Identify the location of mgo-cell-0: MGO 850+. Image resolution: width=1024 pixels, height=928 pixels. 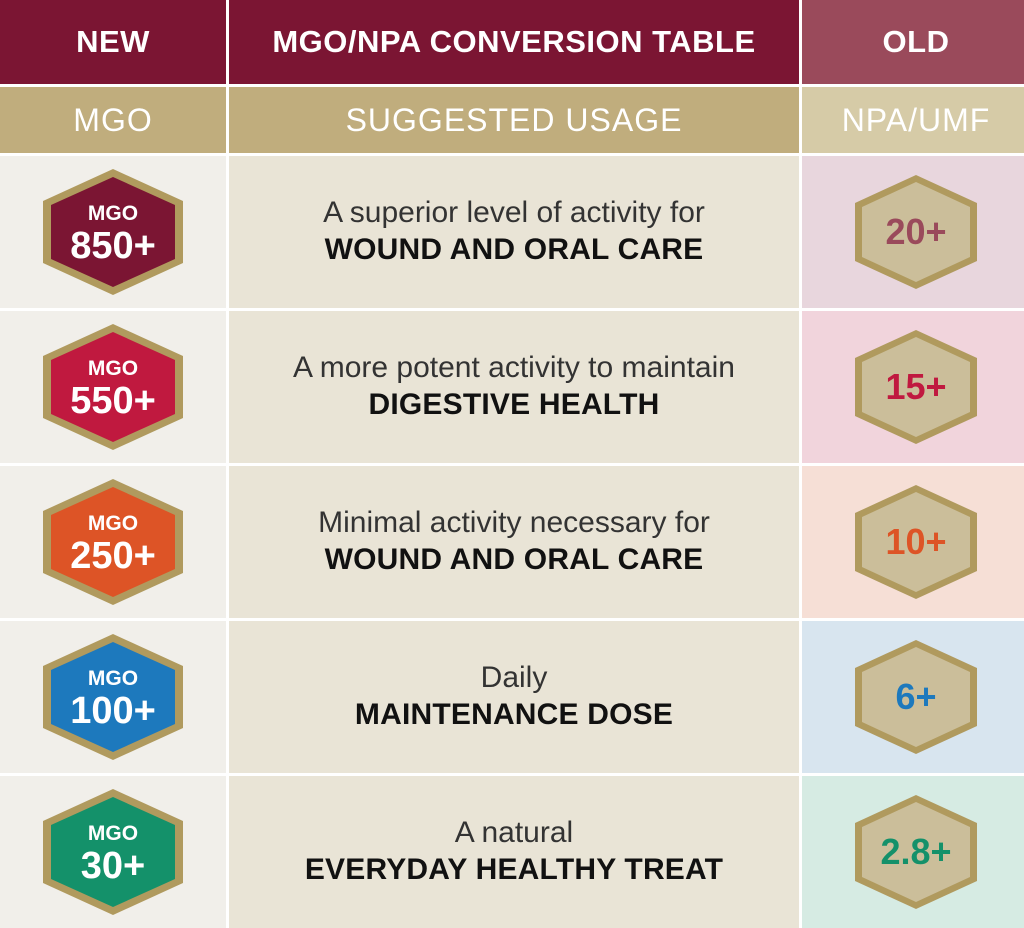
(113, 232).